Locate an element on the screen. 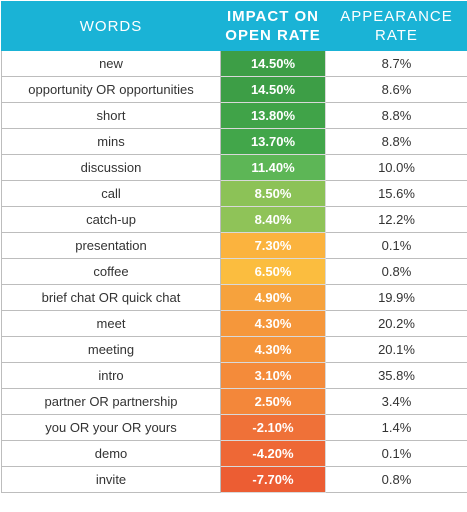  word-cell: catch-up is located at coordinates (111, 219).